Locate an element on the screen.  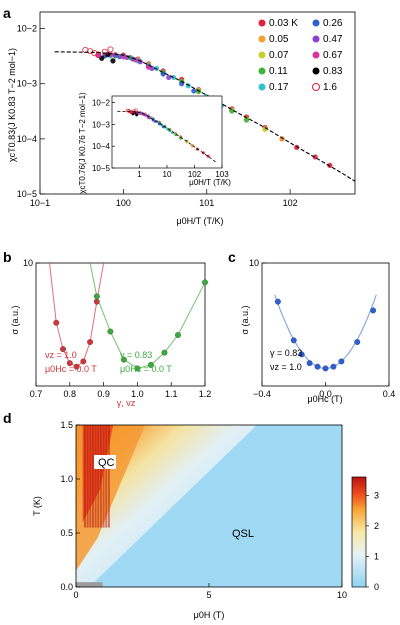
panel-a-legend-label: 1.6 is located at coordinates (330, 87).